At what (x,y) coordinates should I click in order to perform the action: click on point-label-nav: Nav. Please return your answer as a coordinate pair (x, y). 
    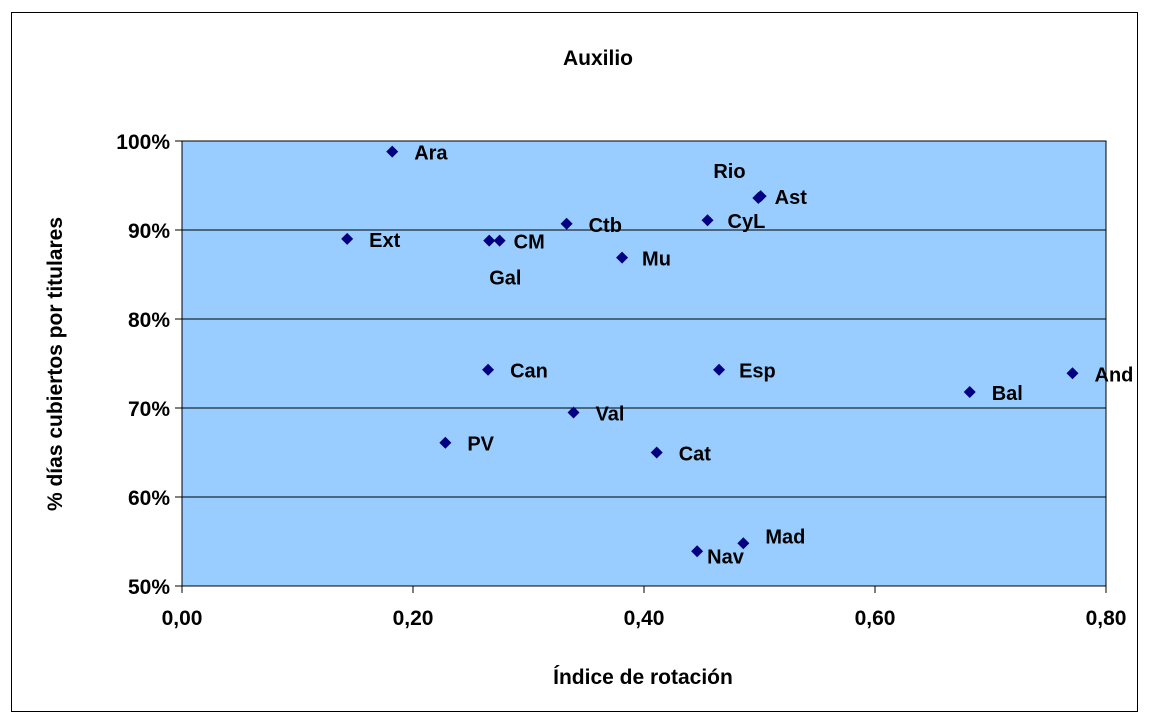
    Looking at the image, I should click on (726, 557).